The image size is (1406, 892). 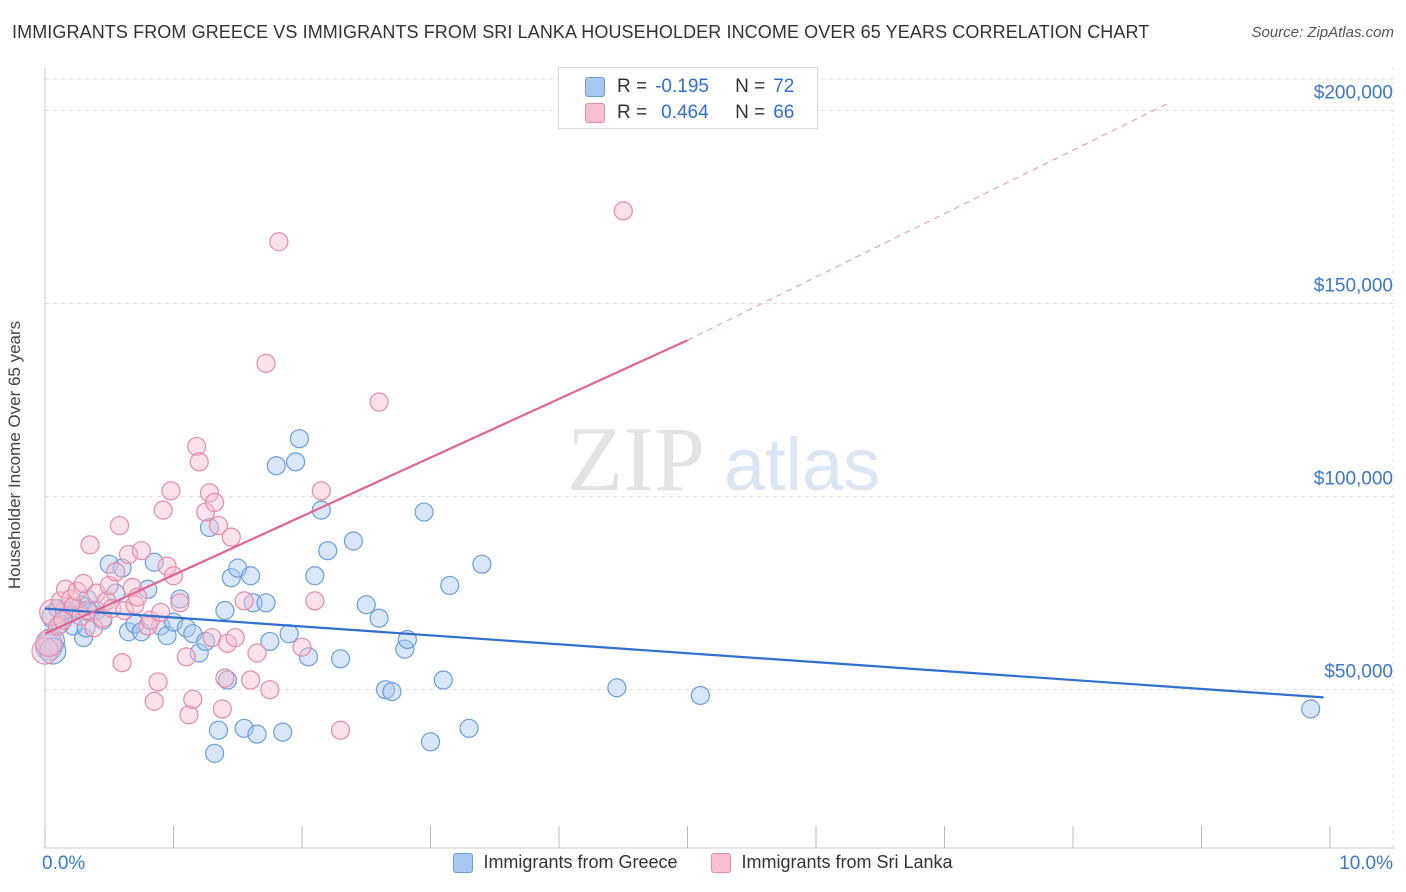 I want to click on srilanka-r-label: R =, so click(x=632, y=112).